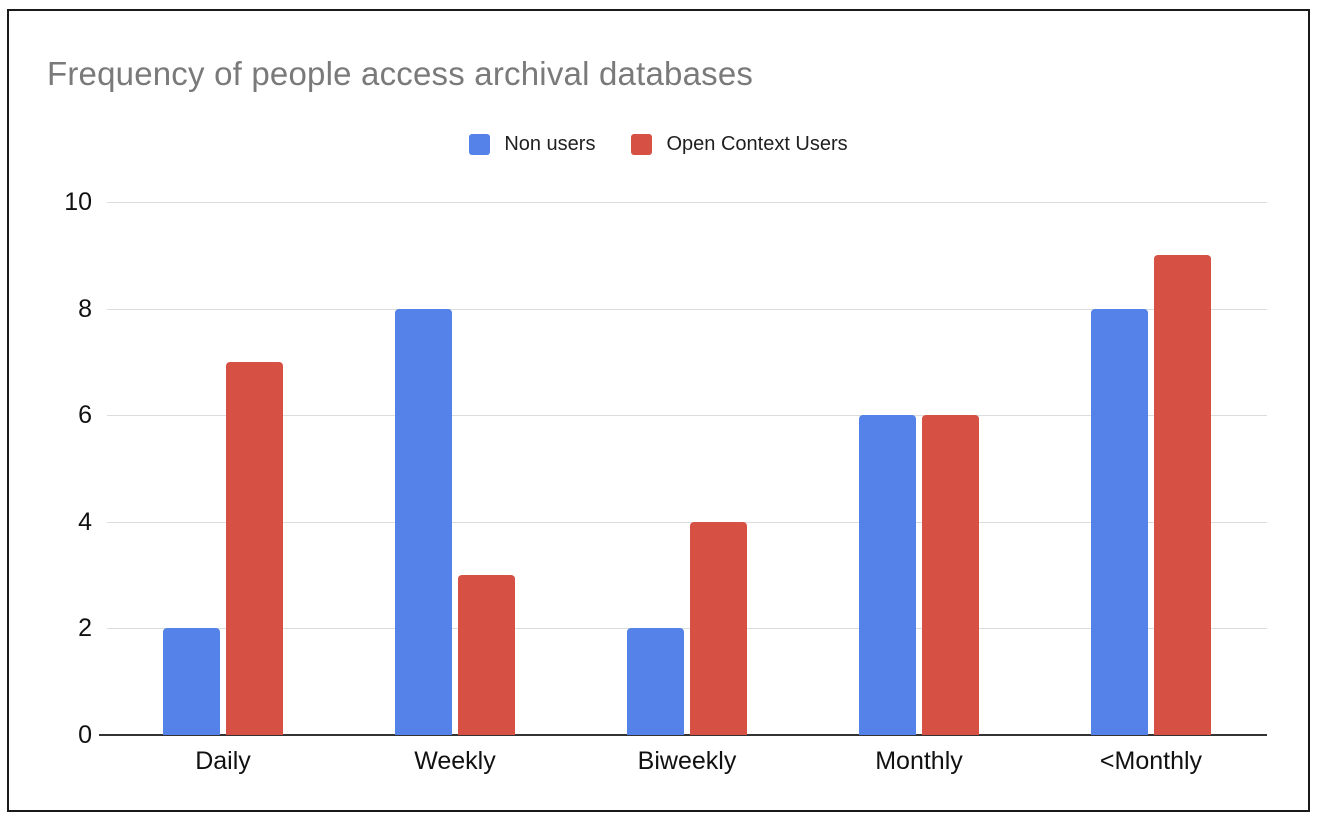 The width and height of the screenshot is (1318, 824). I want to click on y-tick-label-2: 2, so click(85, 628).